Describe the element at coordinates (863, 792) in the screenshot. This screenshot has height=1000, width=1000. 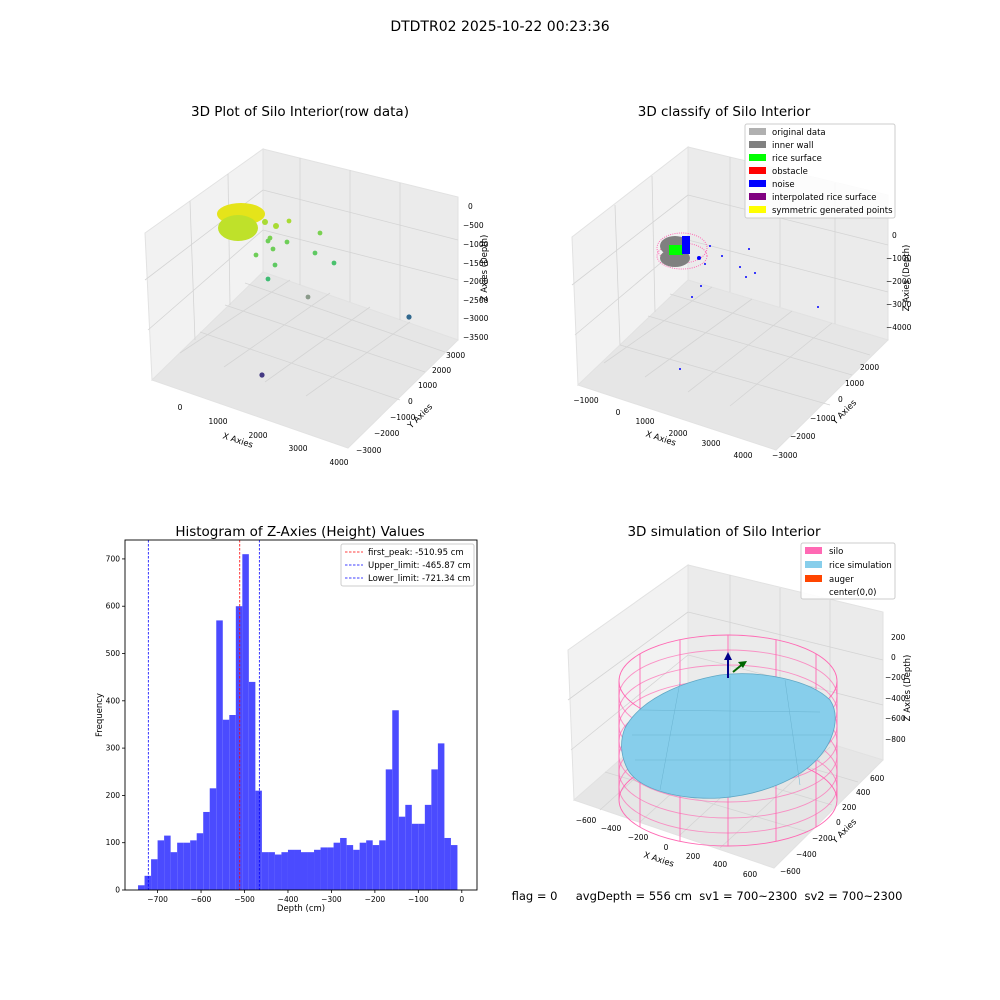
I see `tick-label: 400` at that location.